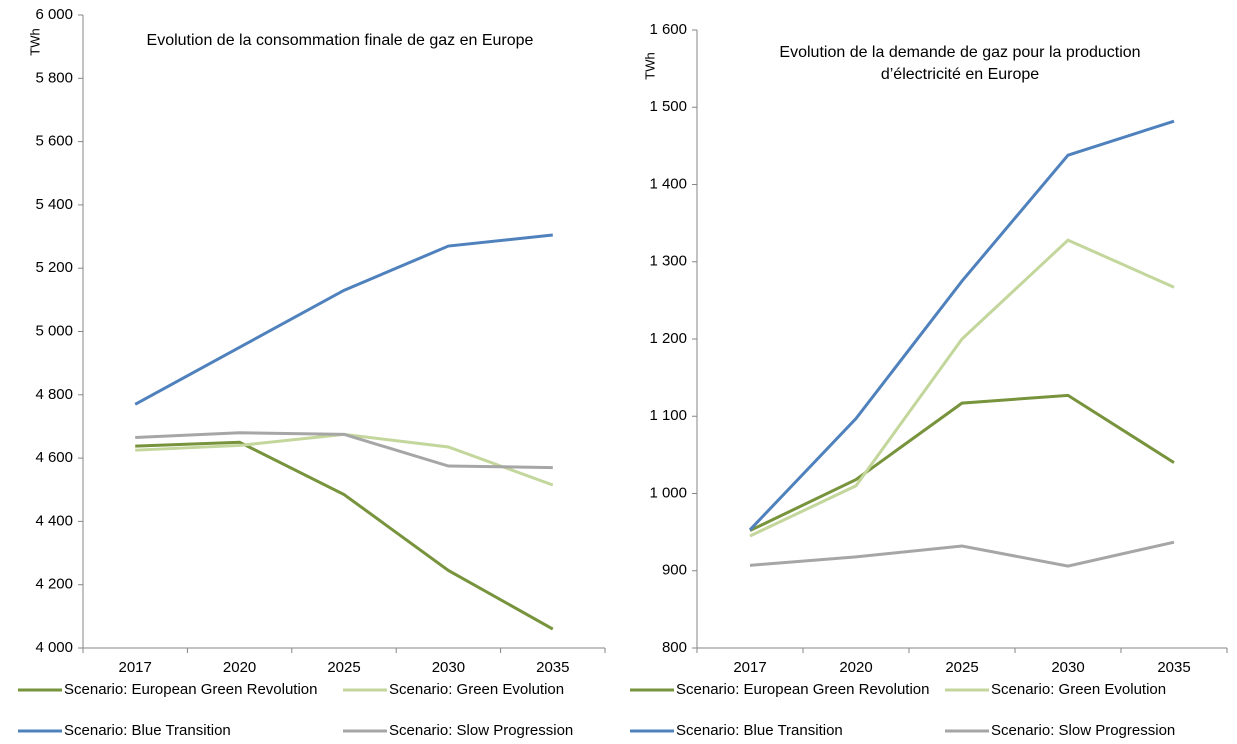  Describe the element at coordinates (668, 106) in the screenshot. I see `y-tick-label: 1 500` at that location.